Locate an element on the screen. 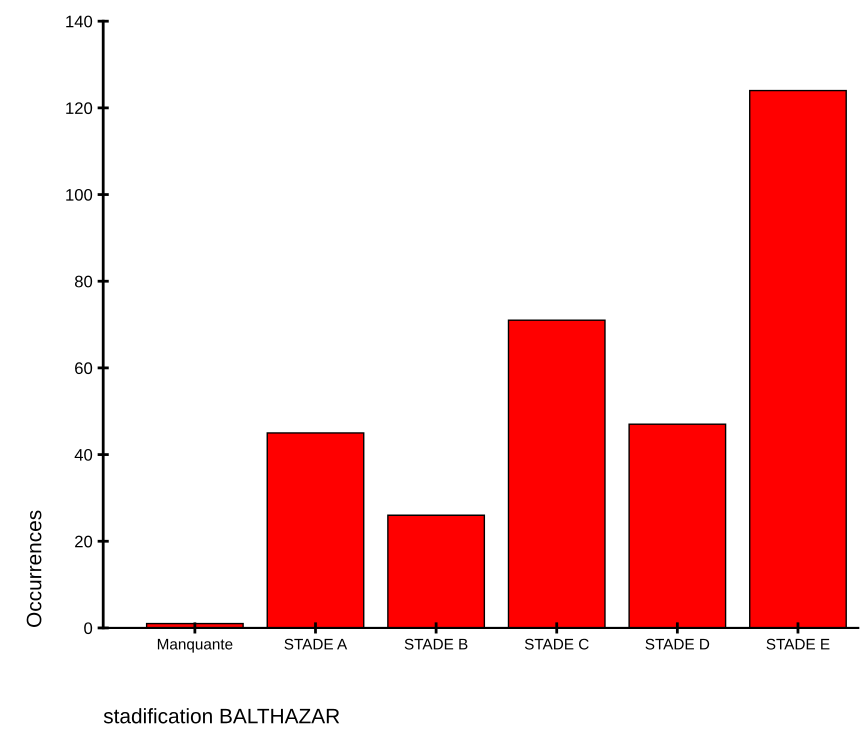  y-tick-label: 80 is located at coordinates (83, 282).